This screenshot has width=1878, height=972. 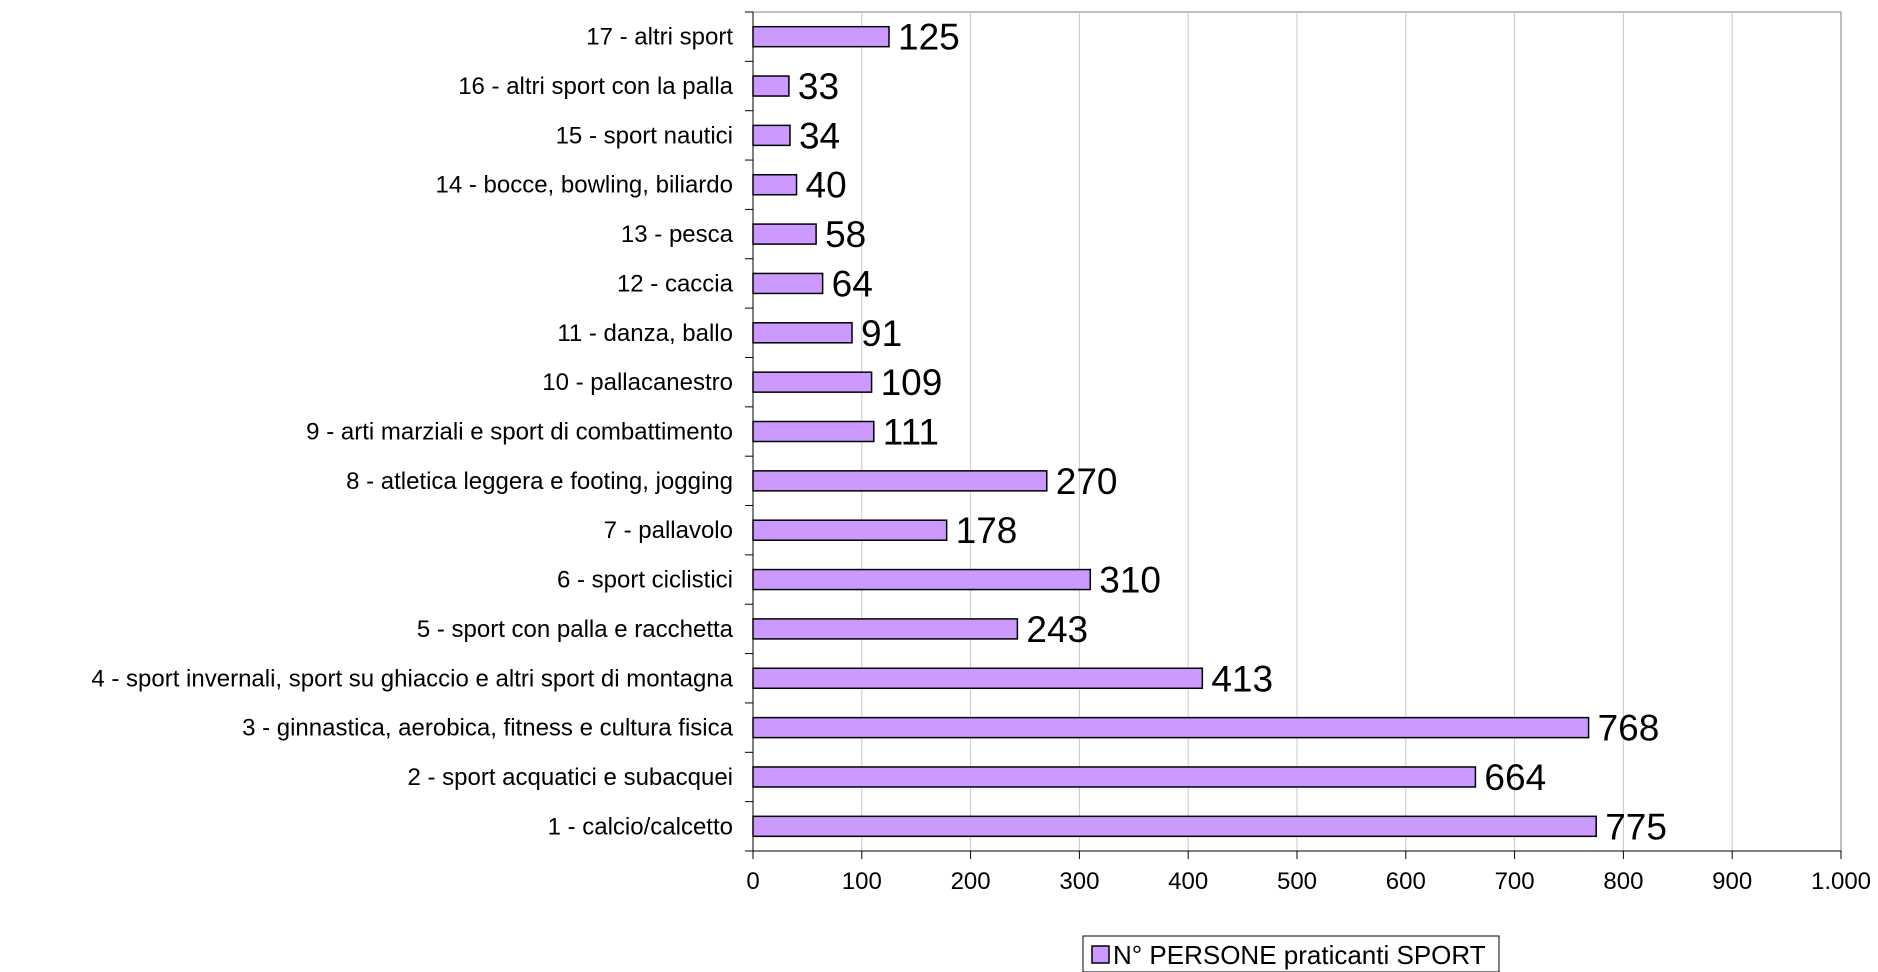 What do you see at coordinates (644, 135) in the screenshot?
I see `category-label: 15 - sport nautici` at bounding box center [644, 135].